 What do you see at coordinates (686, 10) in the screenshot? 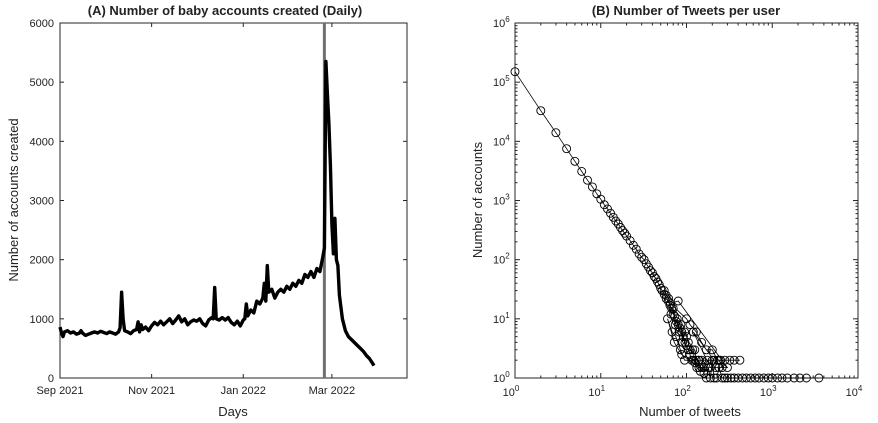
I see `panel-b-title: (B) Number of Tweets per user` at bounding box center [686, 10].